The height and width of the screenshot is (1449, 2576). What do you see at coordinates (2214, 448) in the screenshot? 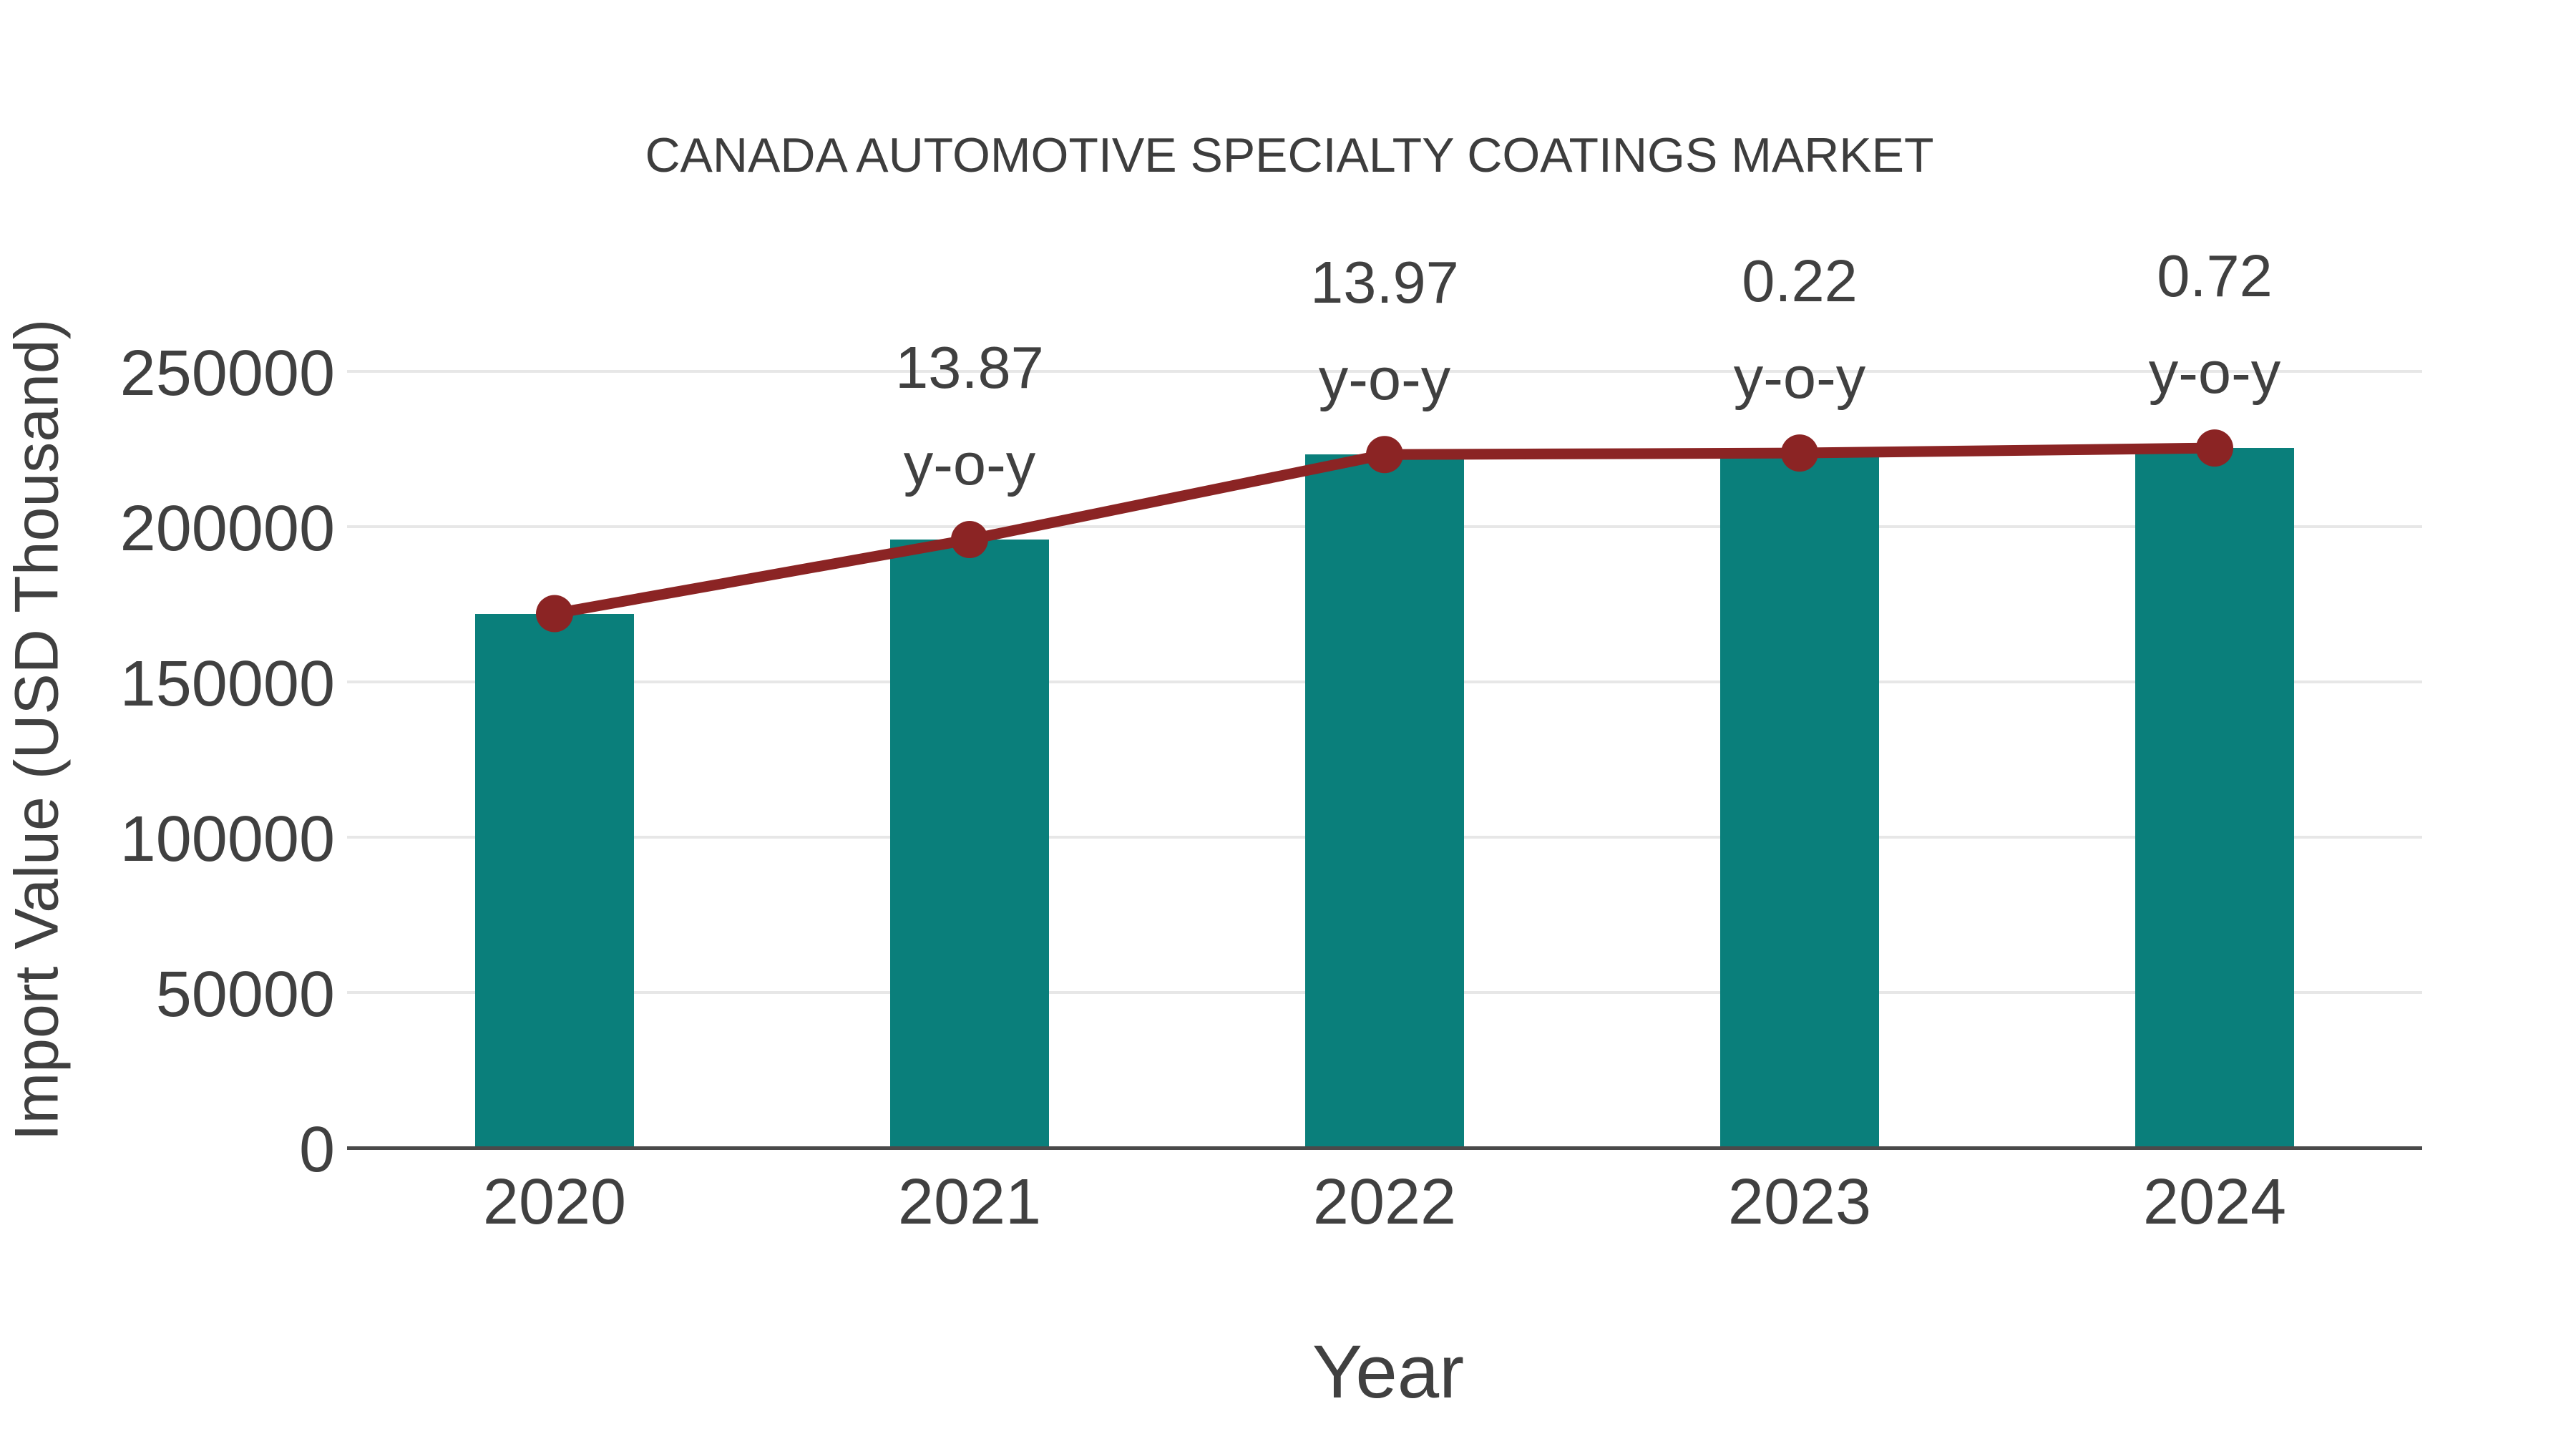
I see `data-point-marker-2024` at bounding box center [2214, 448].